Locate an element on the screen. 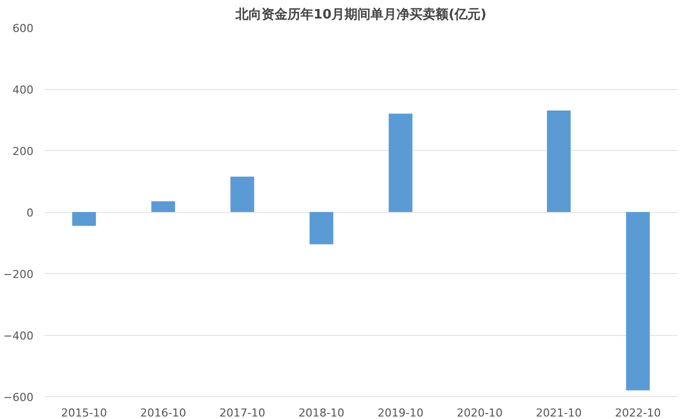  x-tick-label: 2017-10 is located at coordinates (242, 412).